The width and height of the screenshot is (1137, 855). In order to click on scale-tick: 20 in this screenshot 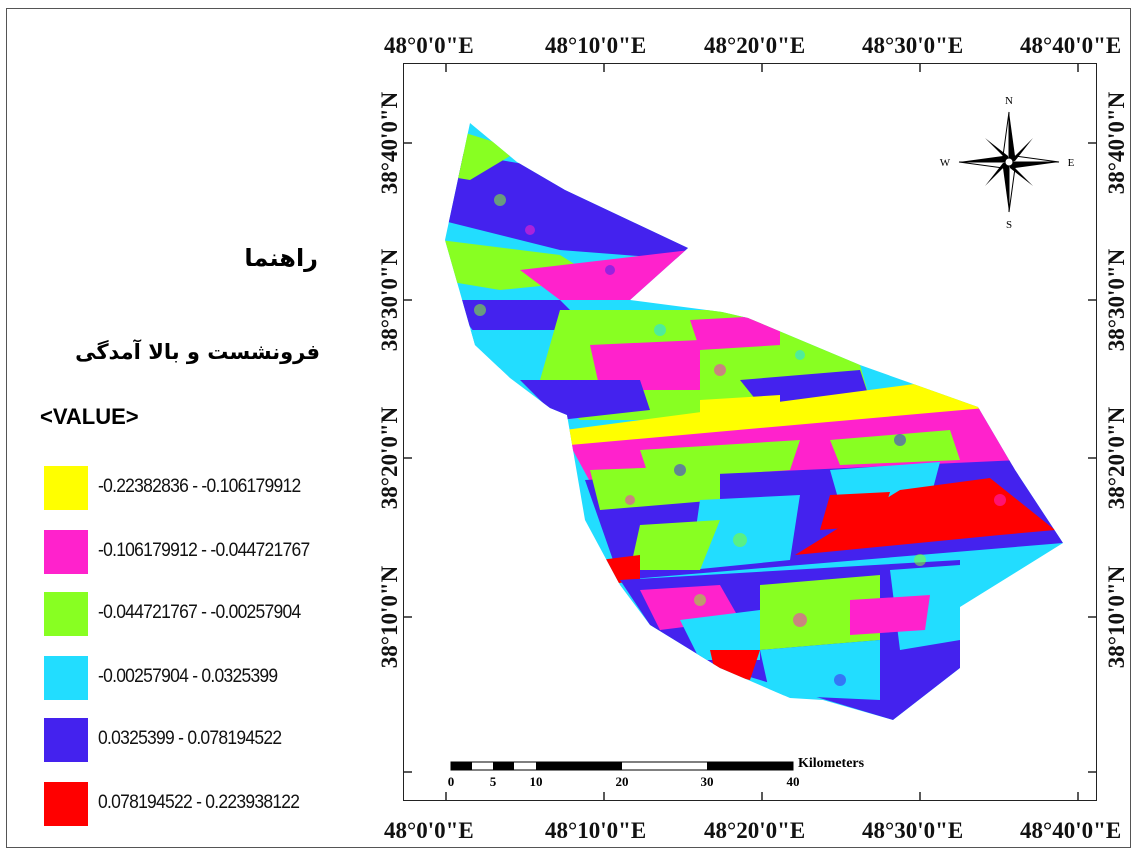, I will do `click(622, 781)`.